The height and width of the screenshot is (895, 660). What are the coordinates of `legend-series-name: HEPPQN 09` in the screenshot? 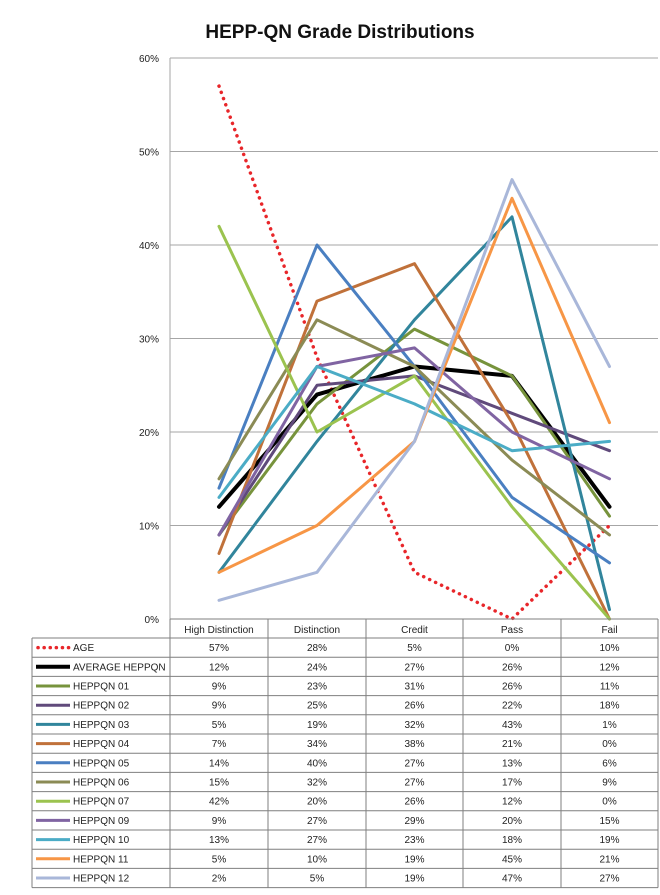 It's located at (101, 821).